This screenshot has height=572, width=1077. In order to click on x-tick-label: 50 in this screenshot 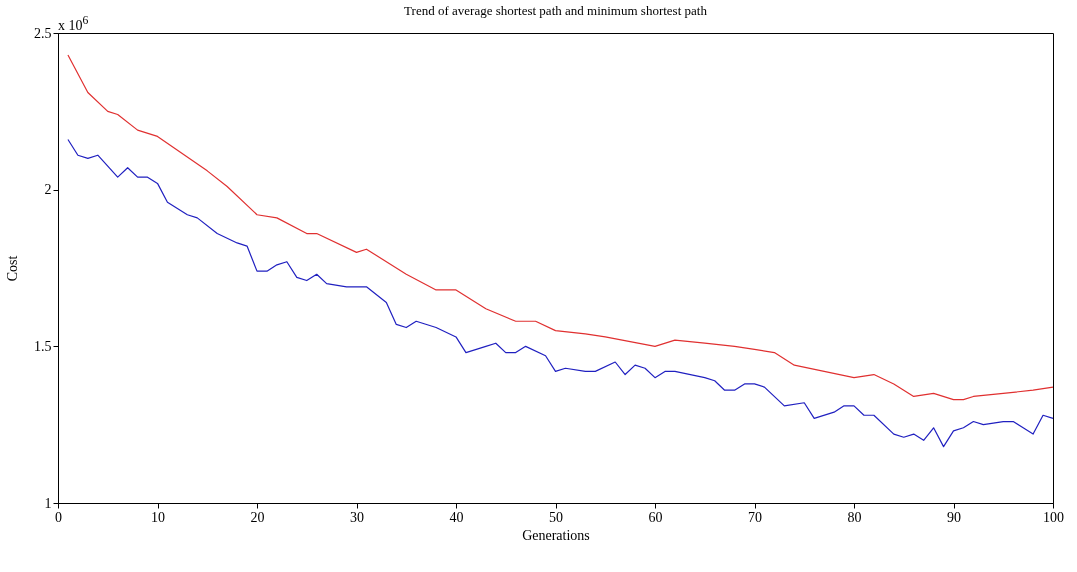, I will do `click(556, 517)`.